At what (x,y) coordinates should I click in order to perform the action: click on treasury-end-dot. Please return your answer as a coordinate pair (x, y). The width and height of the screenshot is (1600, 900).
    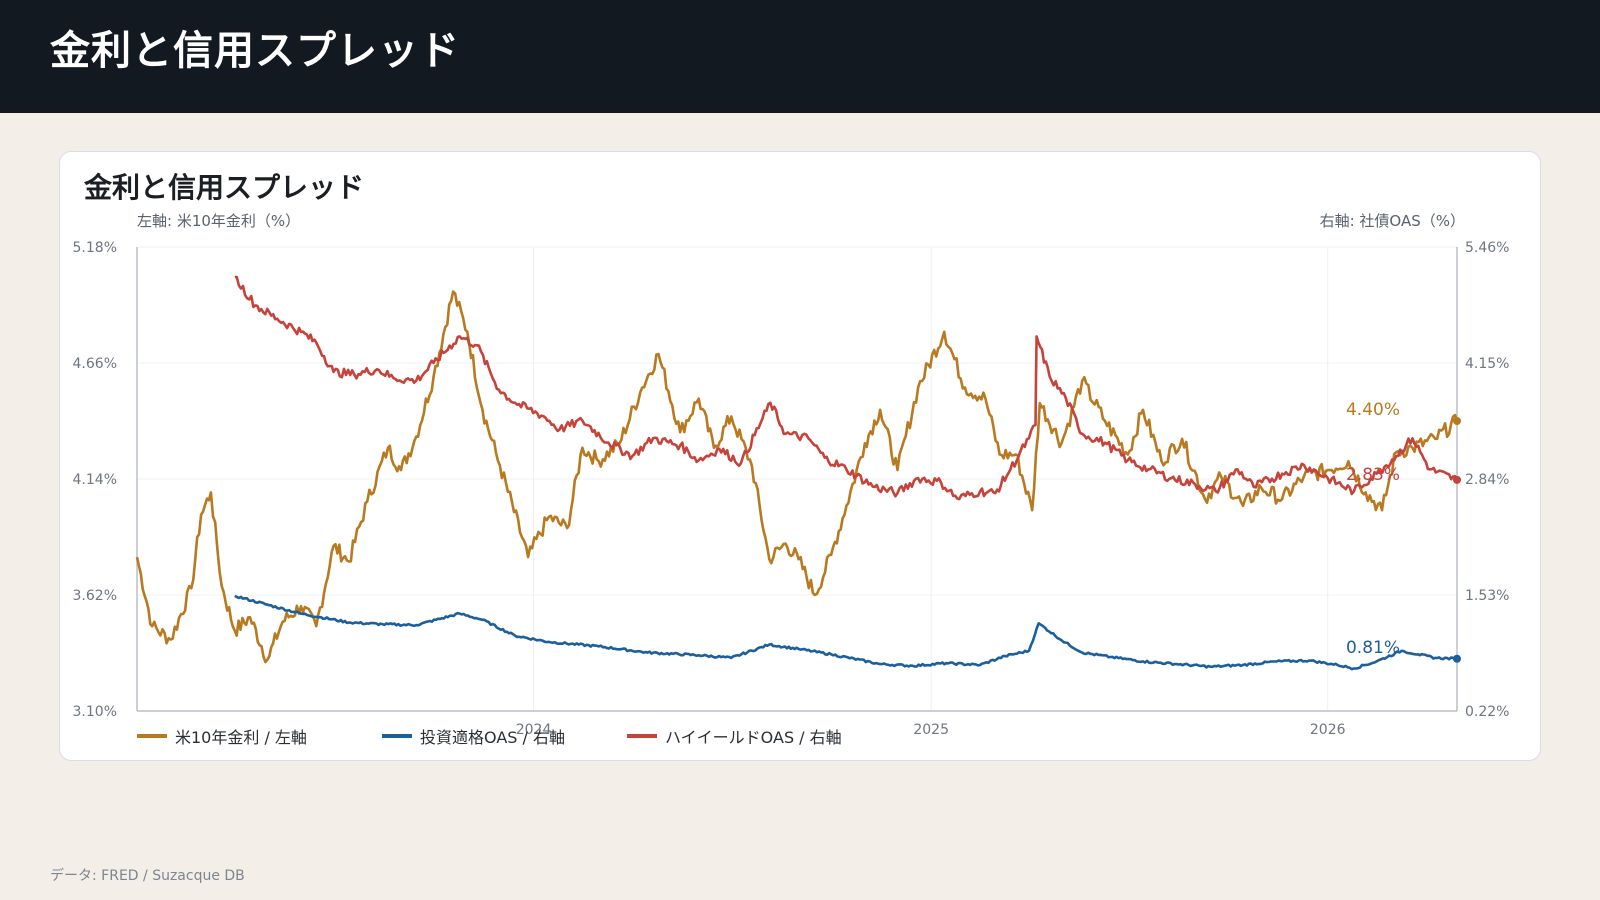
    Looking at the image, I should click on (1457, 421).